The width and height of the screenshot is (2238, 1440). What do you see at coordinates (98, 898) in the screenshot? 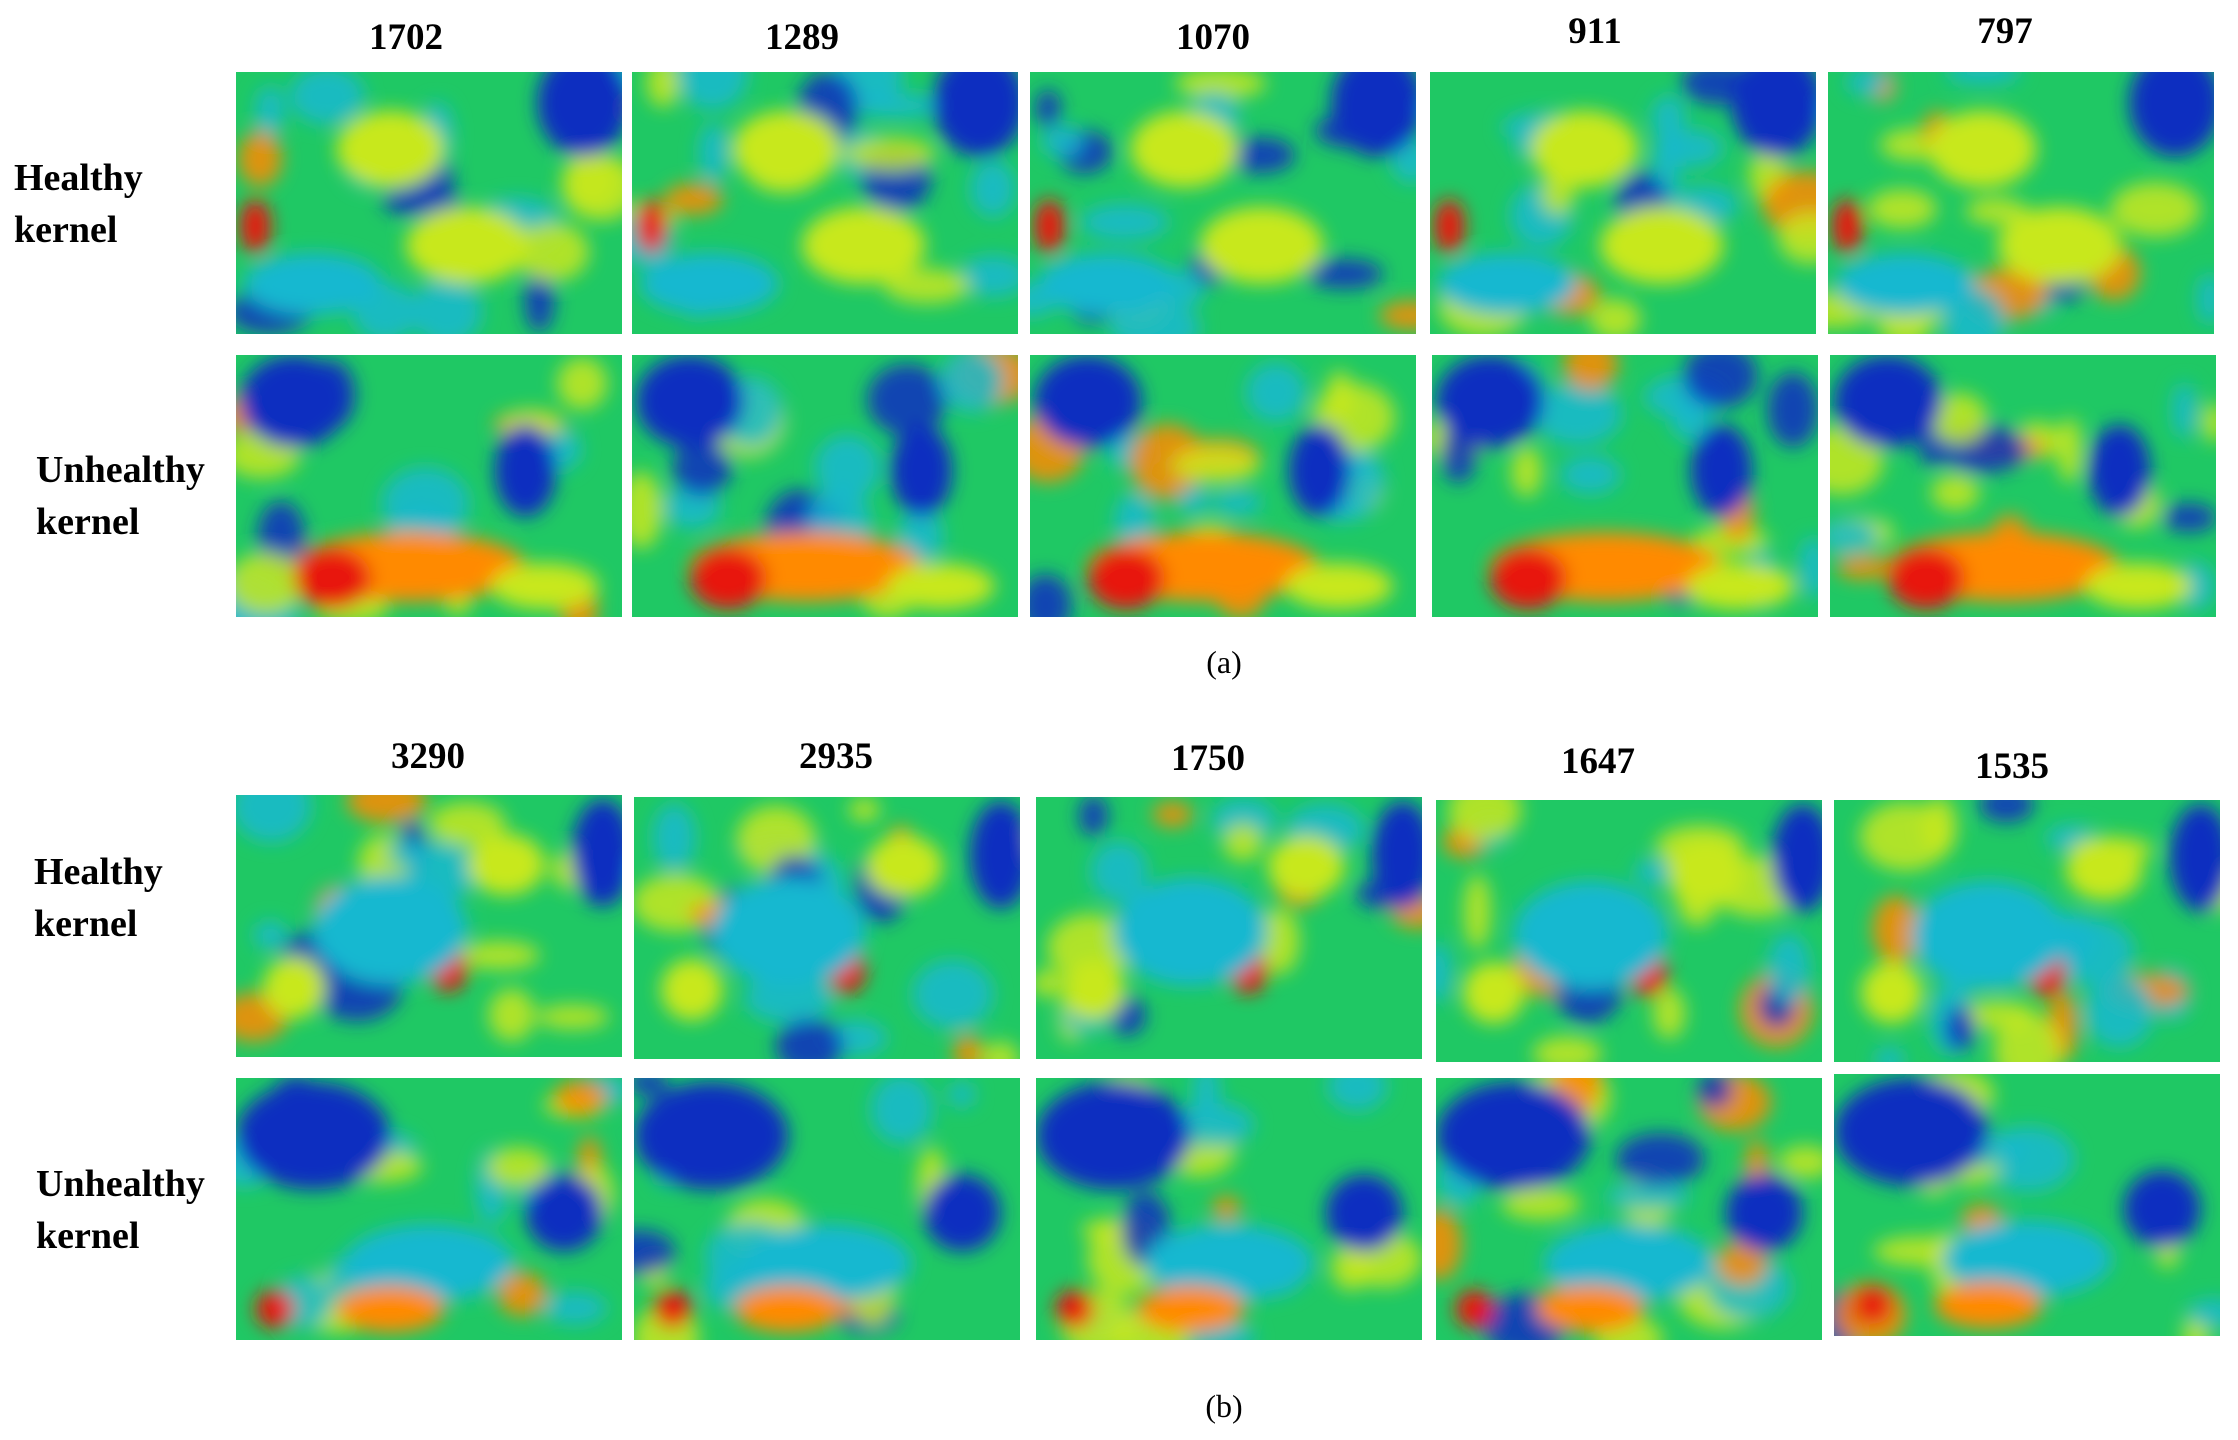
I see `panel-b-row-healthy-label: Healthy kernel` at bounding box center [98, 898].